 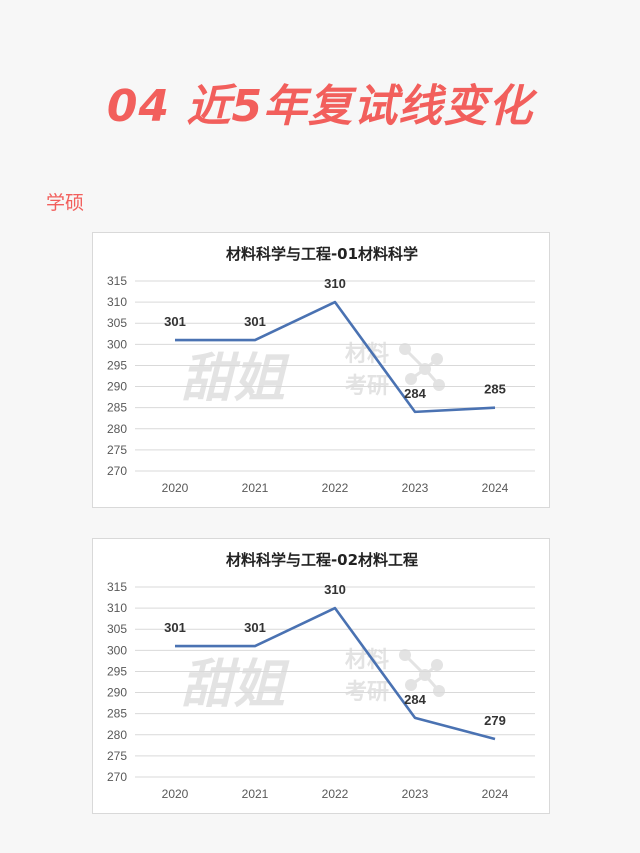 What do you see at coordinates (65, 203) in the screenshot?
I see `section-label: 学硕` at bounding box center [65, 203].